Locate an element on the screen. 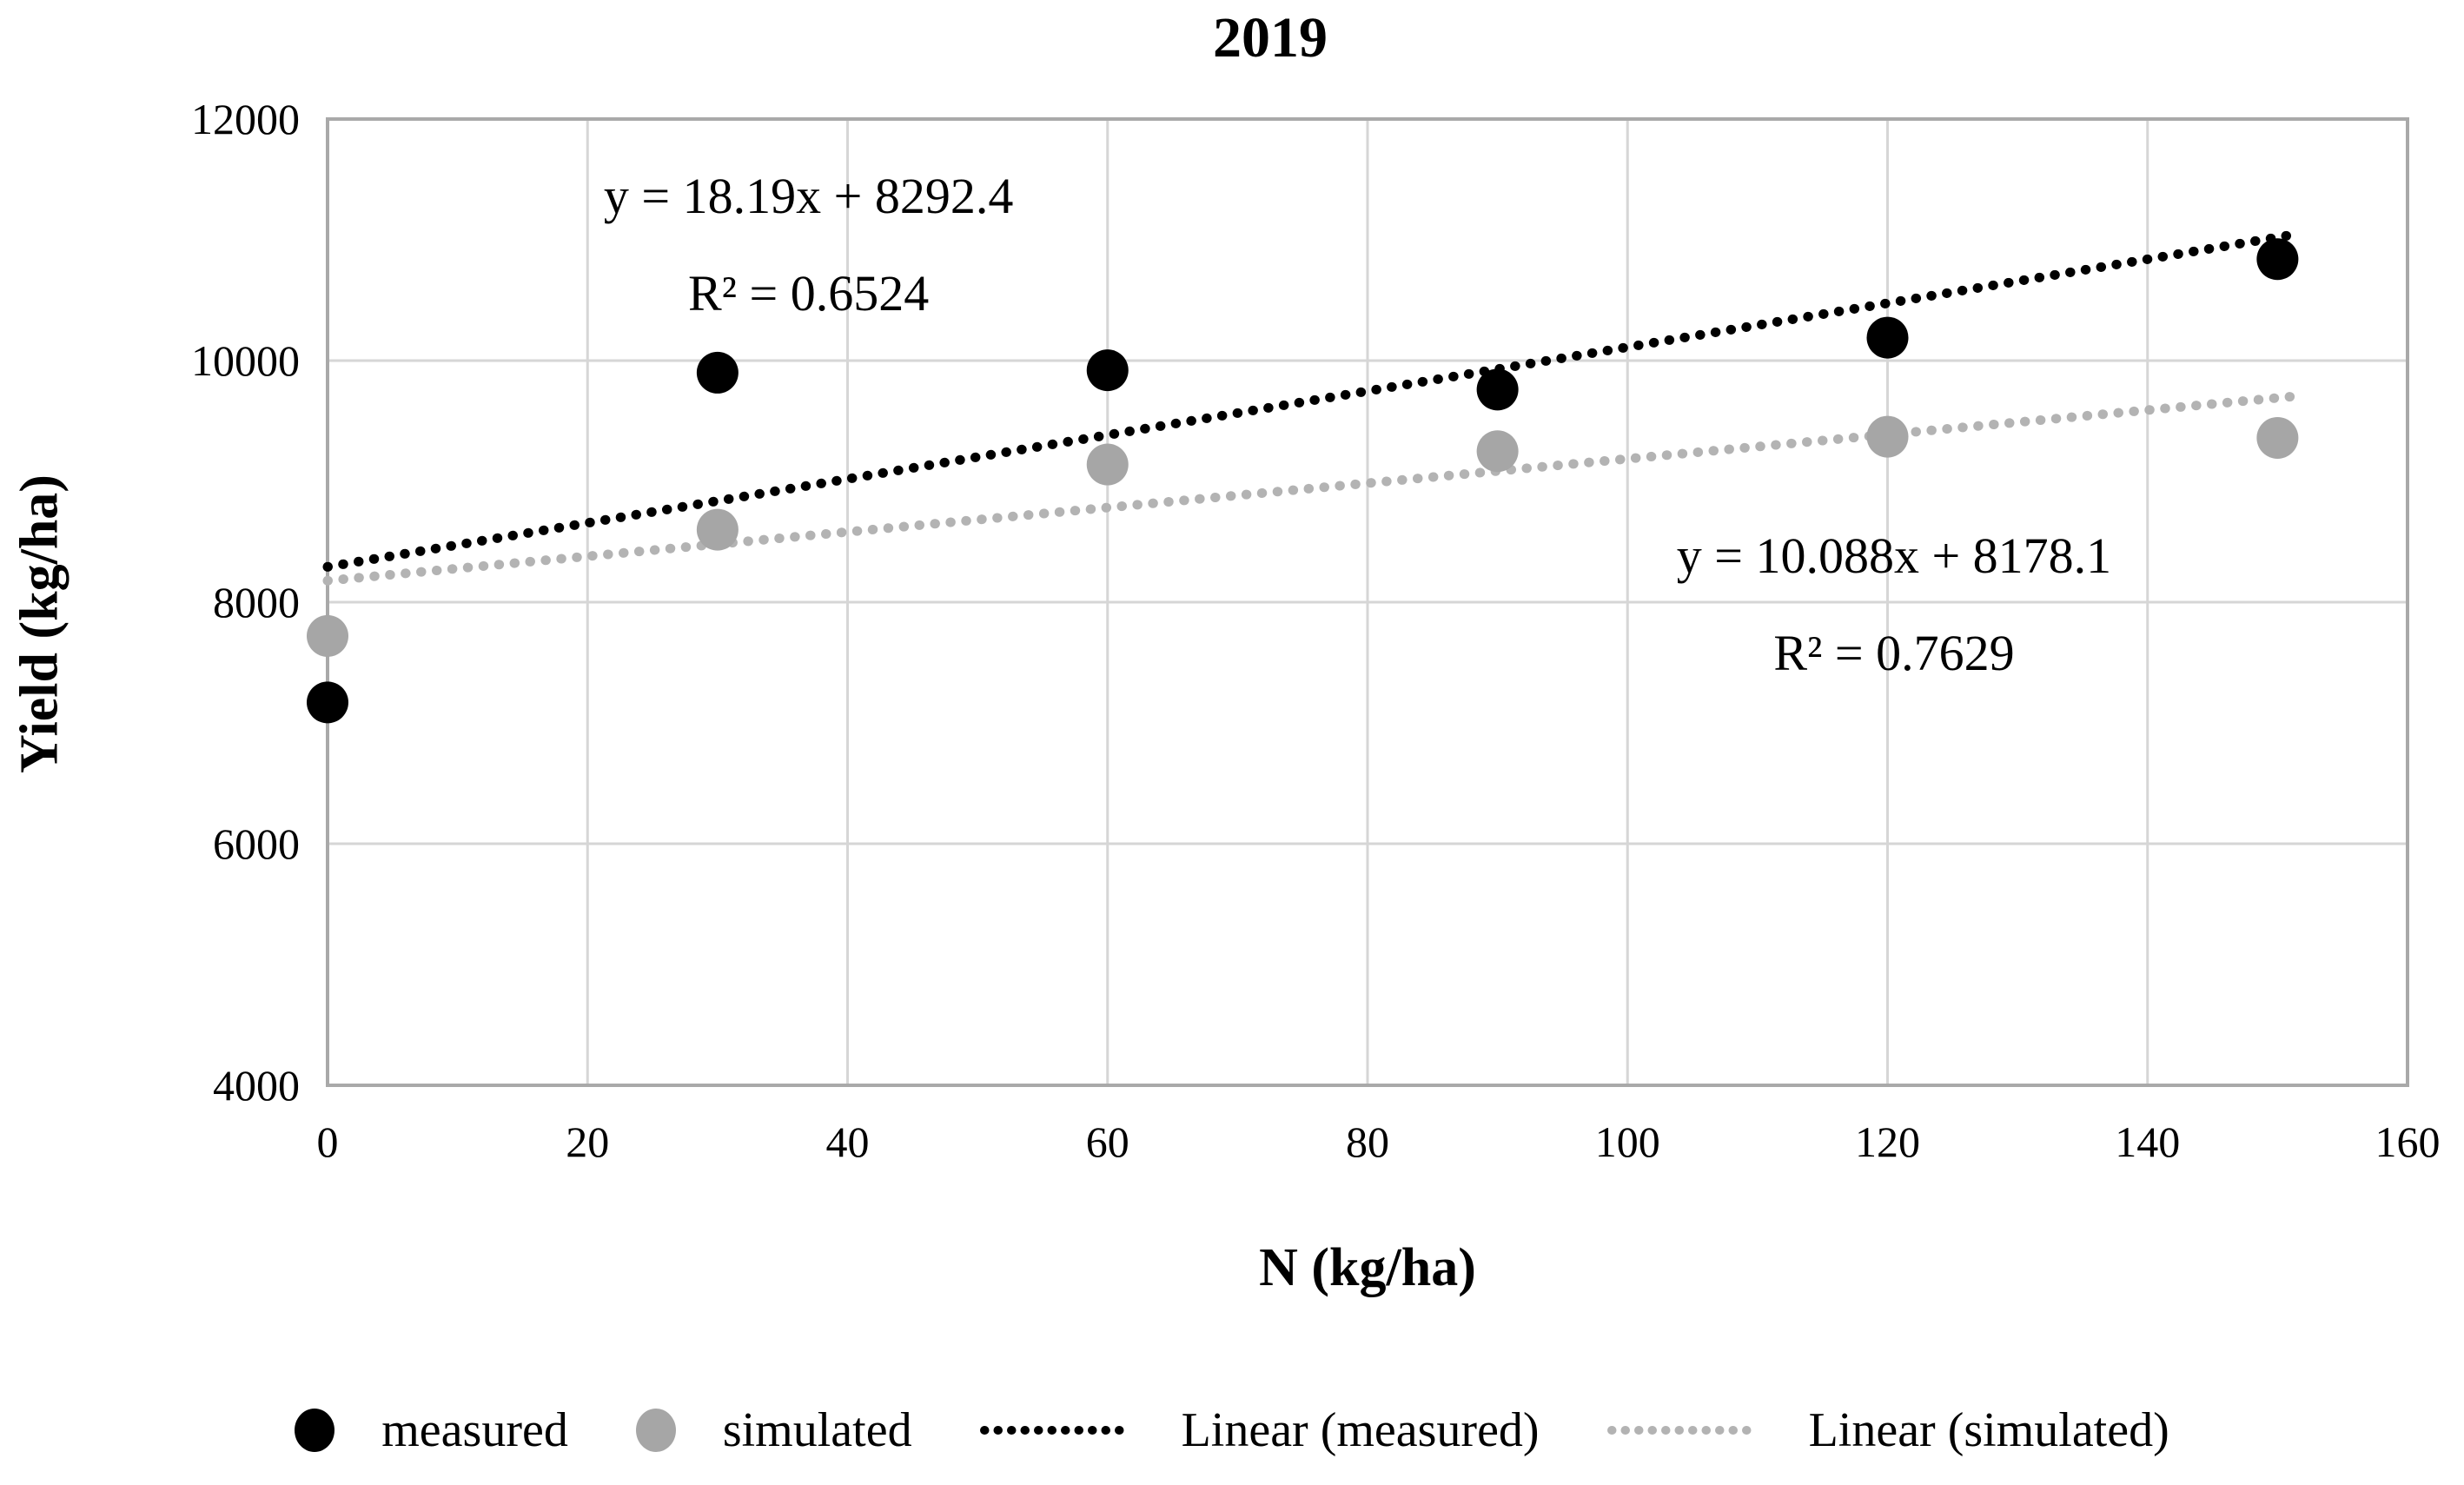  legend-item-linear-measured: Linear (measured) is located at coordinates (1259, 1430).